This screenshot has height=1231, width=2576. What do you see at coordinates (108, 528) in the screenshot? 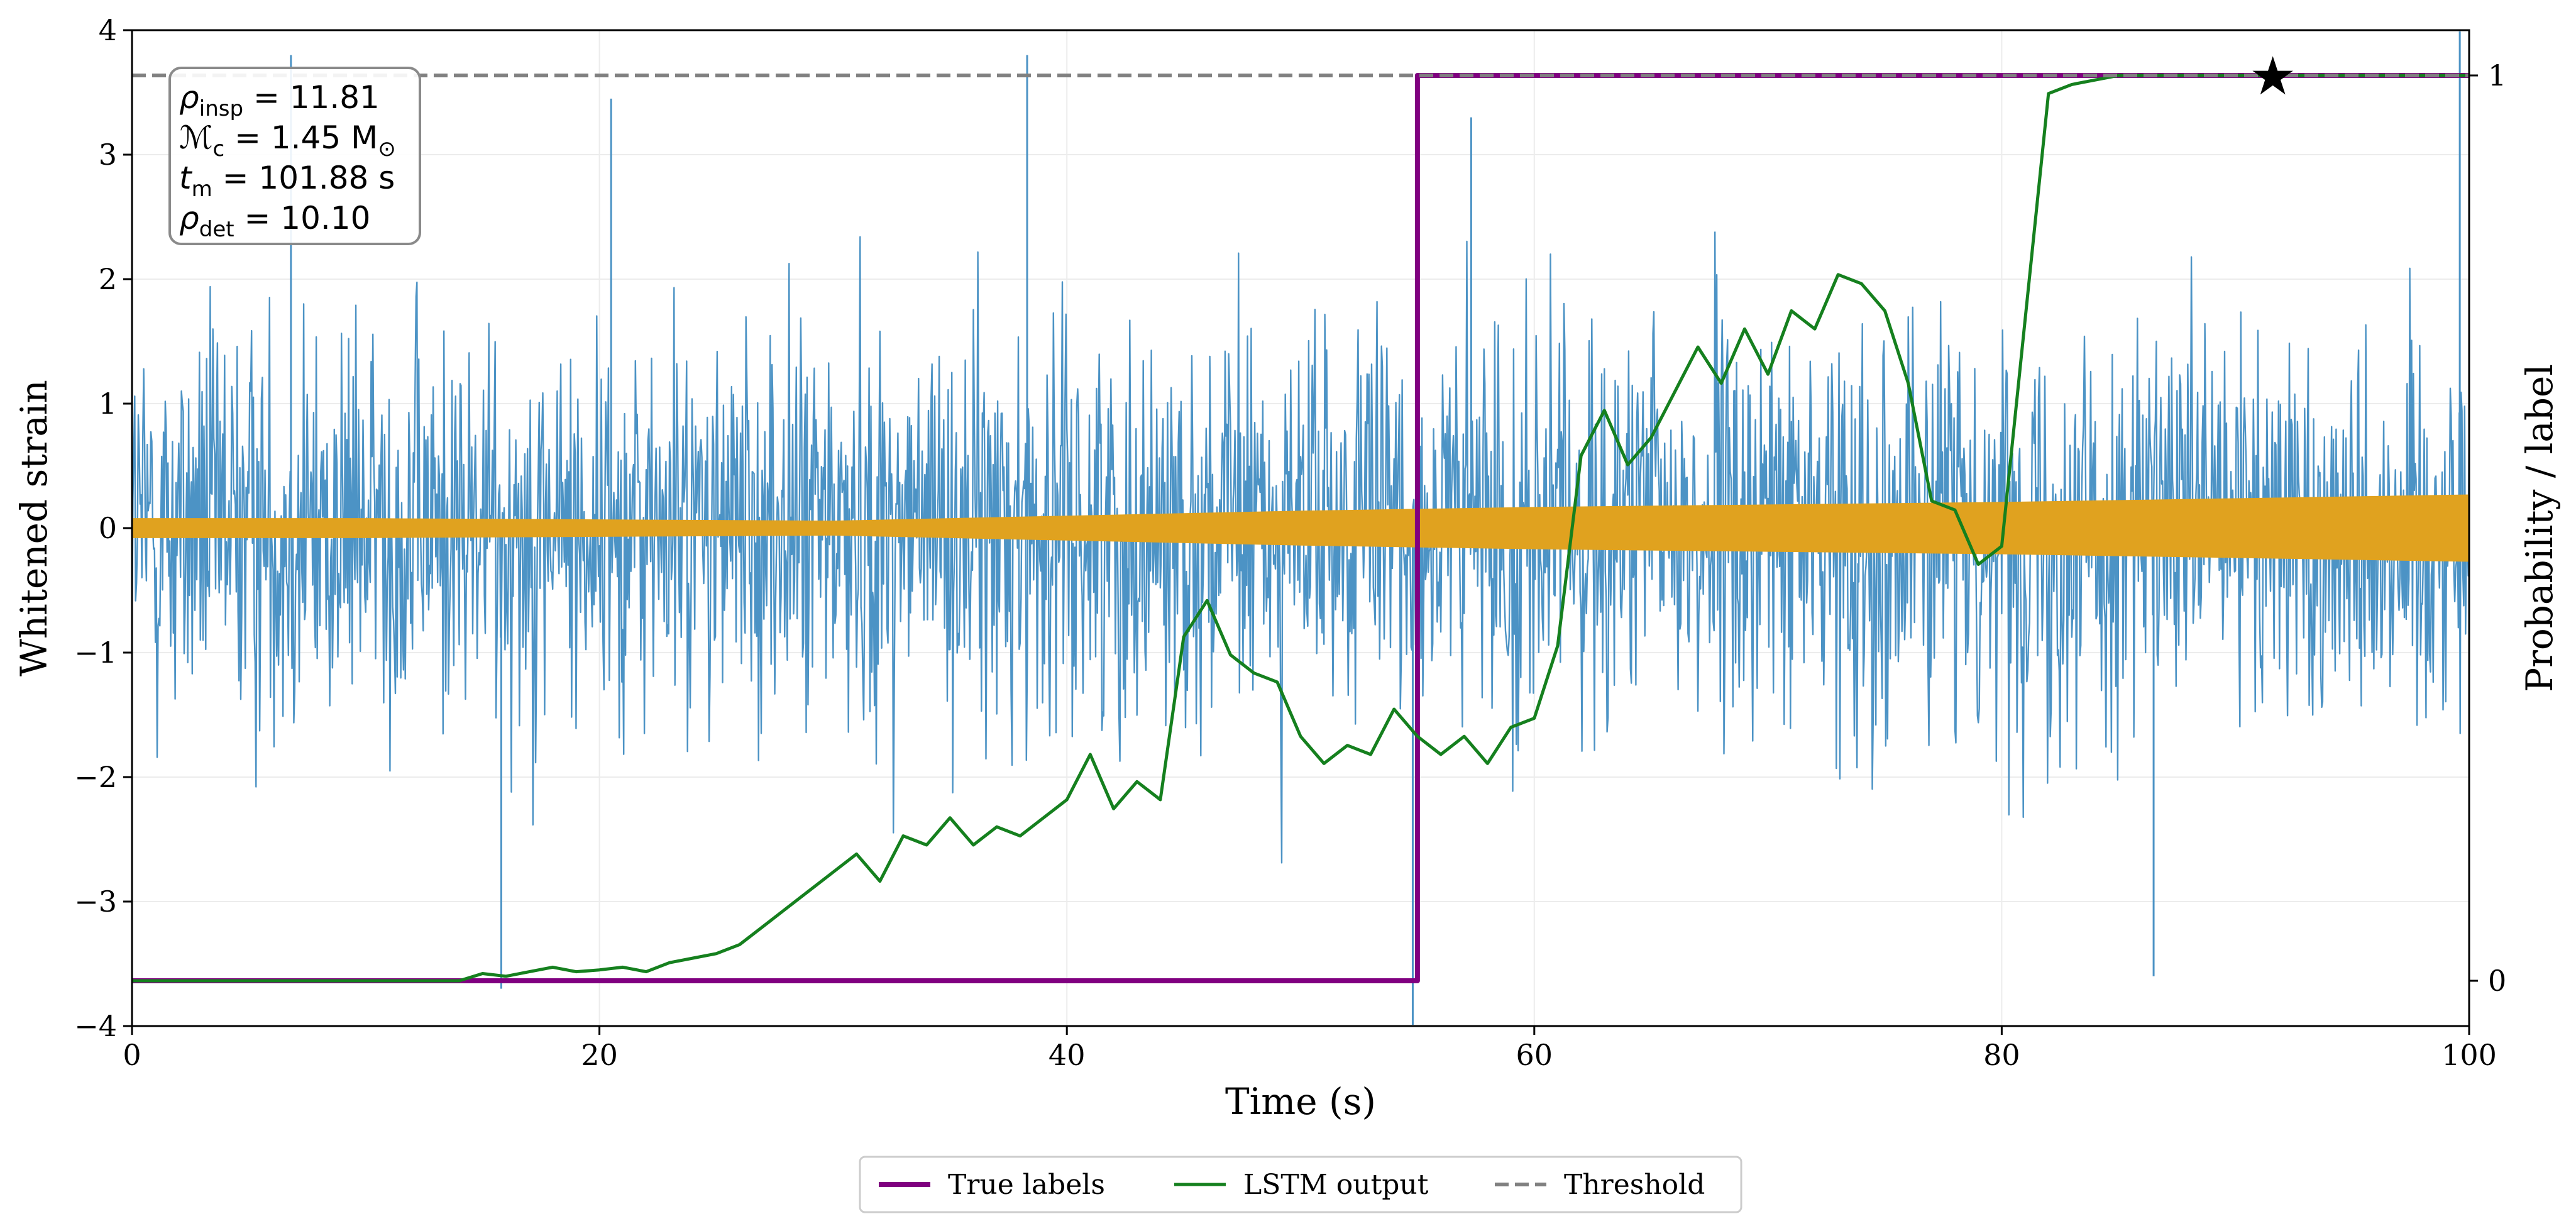
I see `y-tick-label: 0` at bounding box center [108, 528].